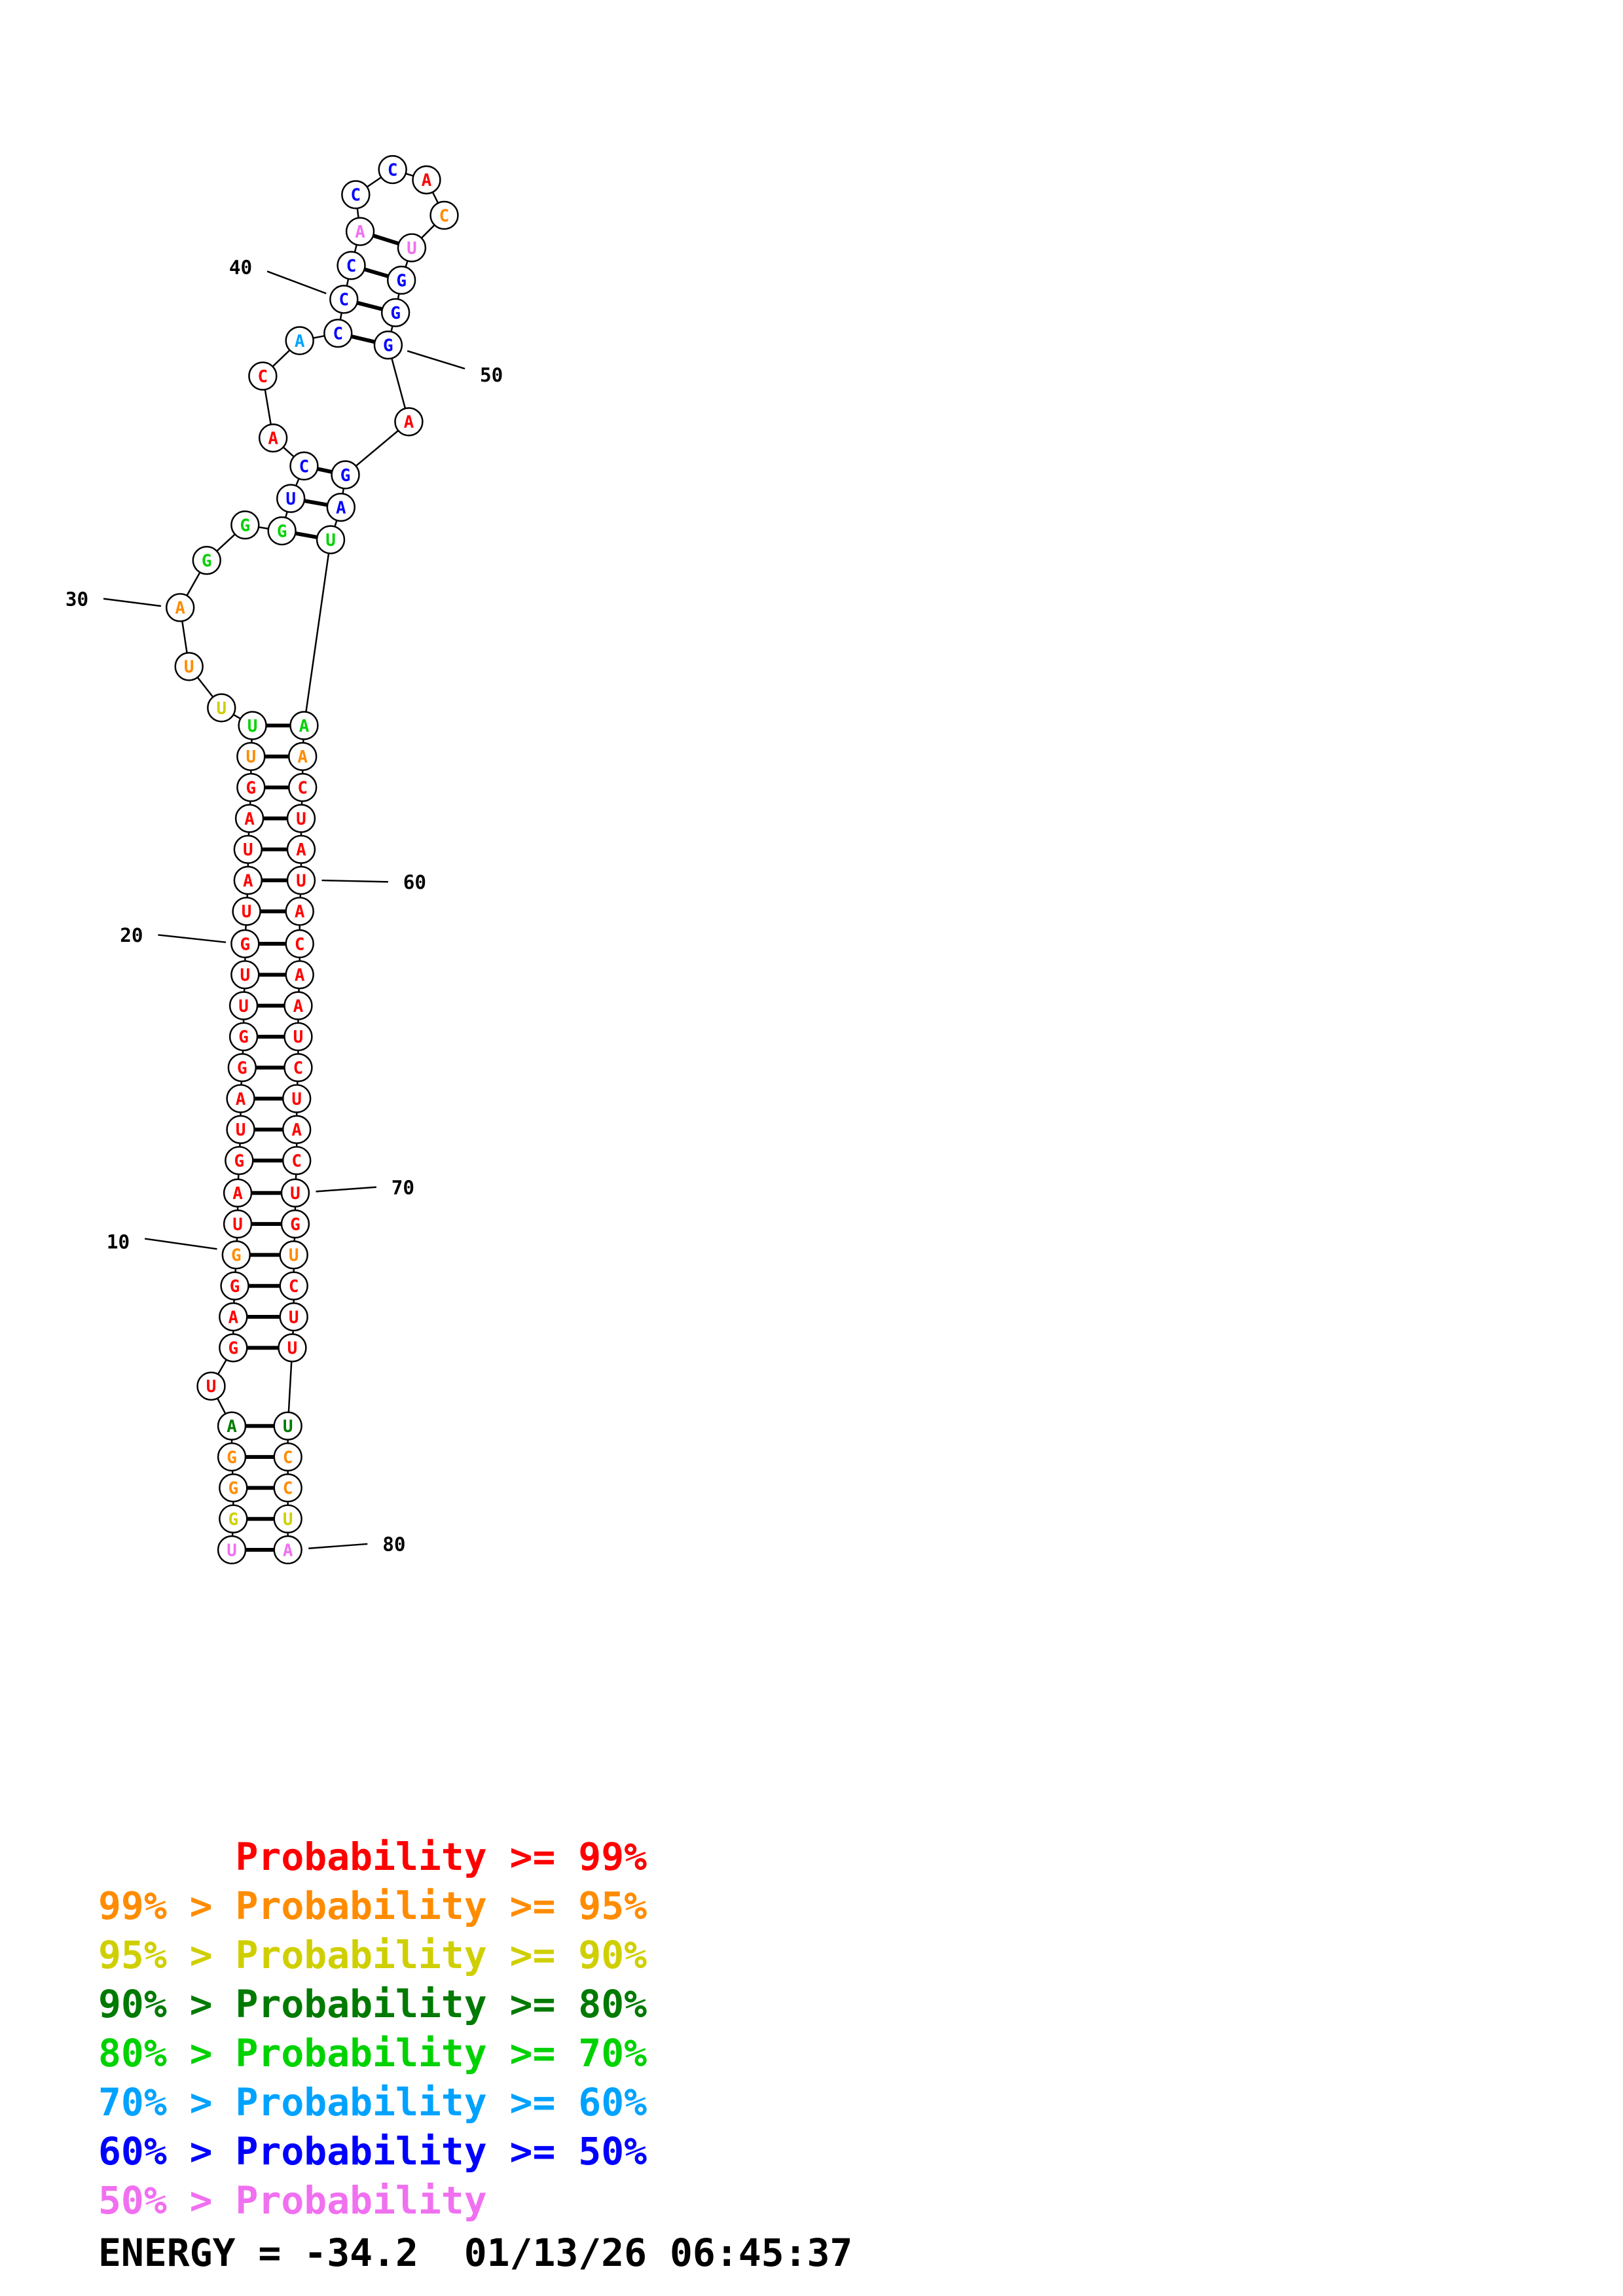 The height and width of the screenshot is (2296, 1623). I want to click on backbone-line, so click(317, 632).